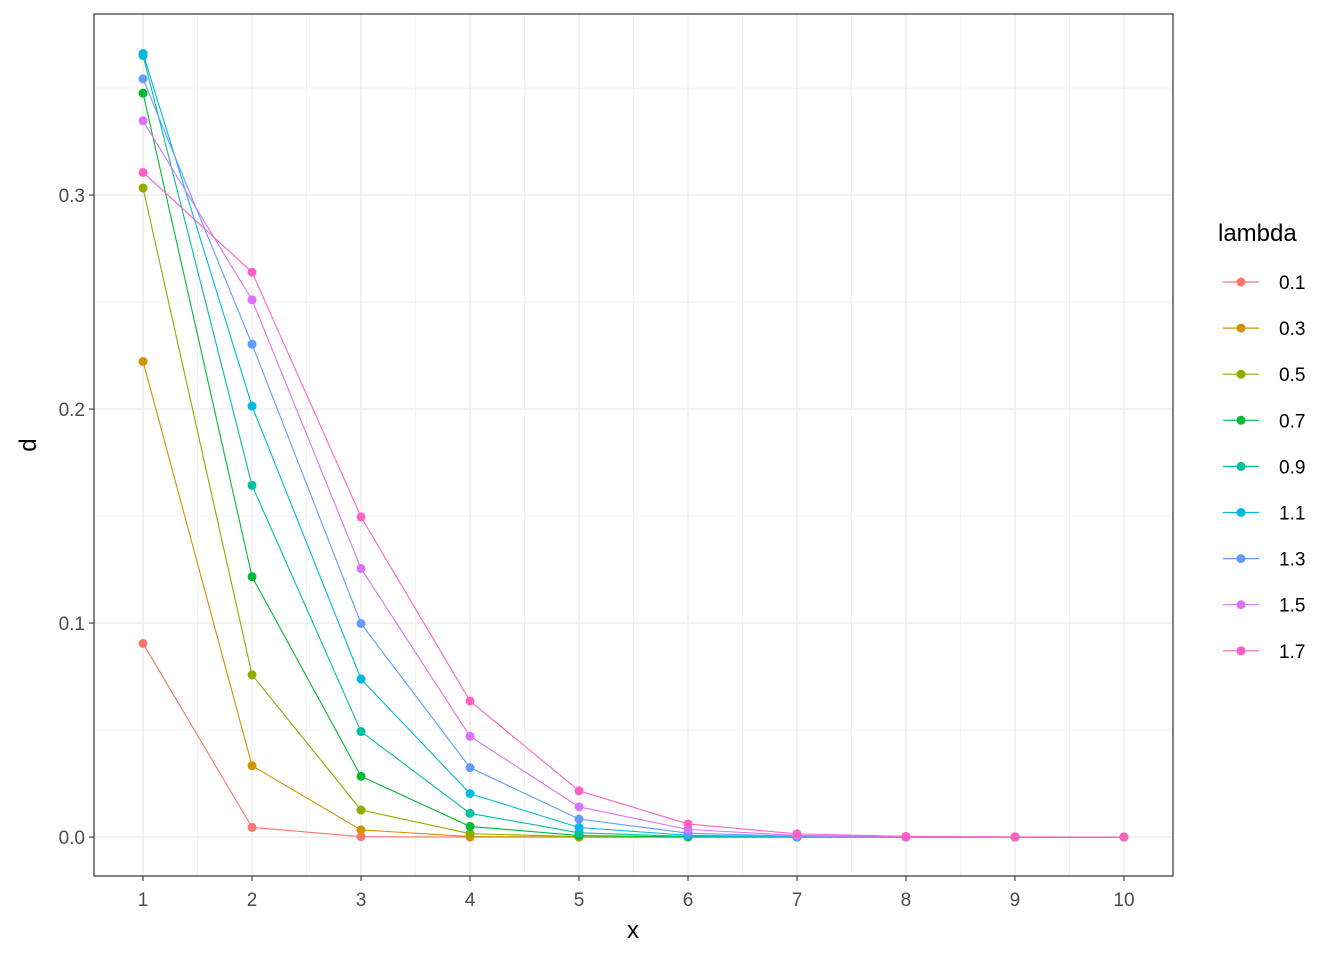 The width and height of the screenshot is (1344, 965). I want to click on x-tick-label: 1, so click(143, 900).